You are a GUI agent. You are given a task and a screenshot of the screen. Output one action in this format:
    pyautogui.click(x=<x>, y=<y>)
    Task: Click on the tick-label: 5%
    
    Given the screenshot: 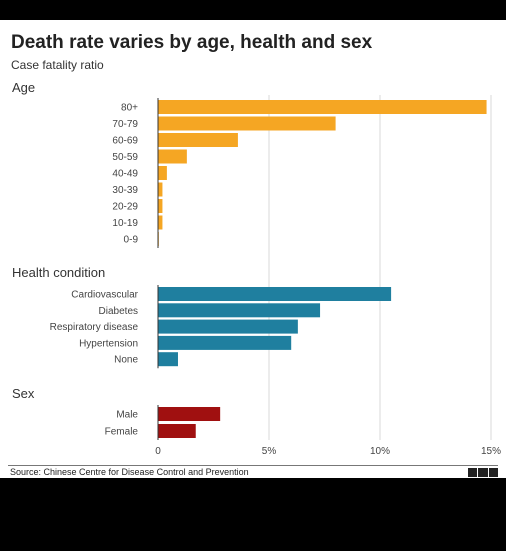 What is the action you would take?
    pyautogui.click(x=269, y=451)
    